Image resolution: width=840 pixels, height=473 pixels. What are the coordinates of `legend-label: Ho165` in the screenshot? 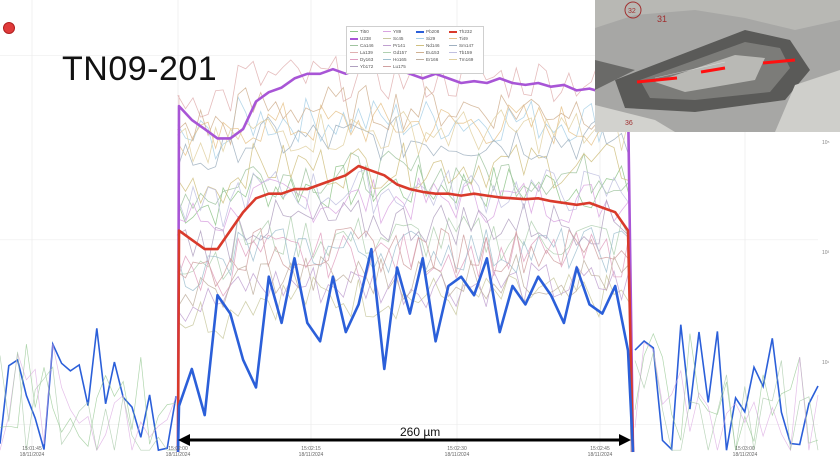 It's located at (400, 59).